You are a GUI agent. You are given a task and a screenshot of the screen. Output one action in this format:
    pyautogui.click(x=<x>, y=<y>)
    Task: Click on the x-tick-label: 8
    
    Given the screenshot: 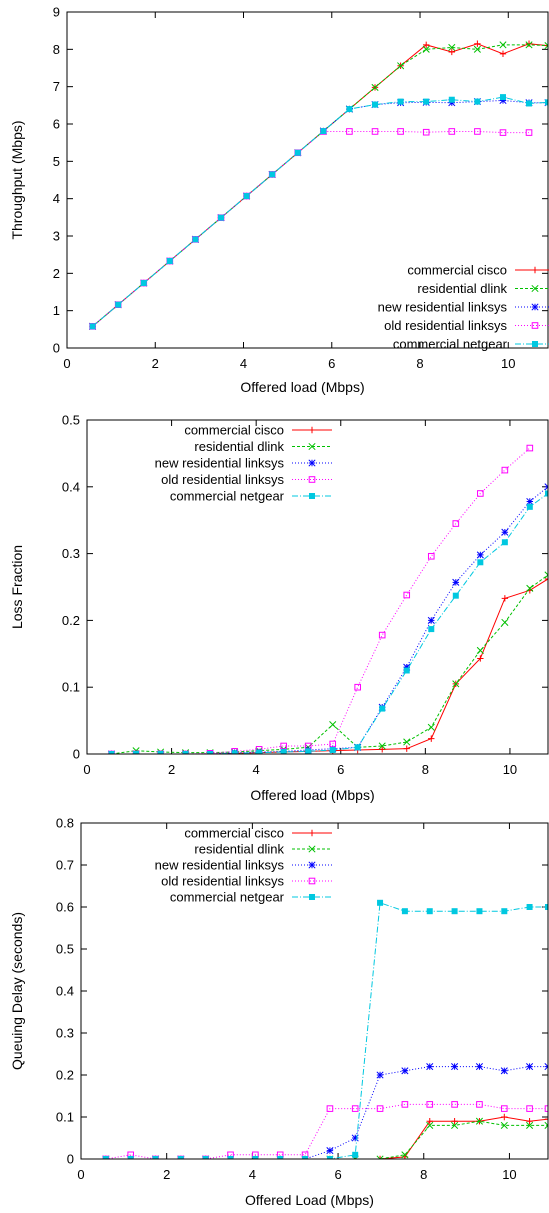 What is the action you would take?
    pyautogui.click(x=419, y=363)
    